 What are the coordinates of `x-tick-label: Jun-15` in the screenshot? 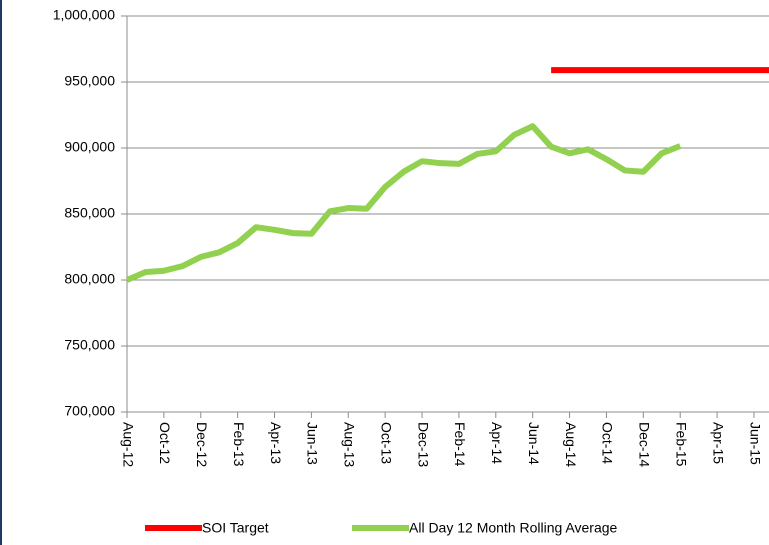 It's located at (755, 443).